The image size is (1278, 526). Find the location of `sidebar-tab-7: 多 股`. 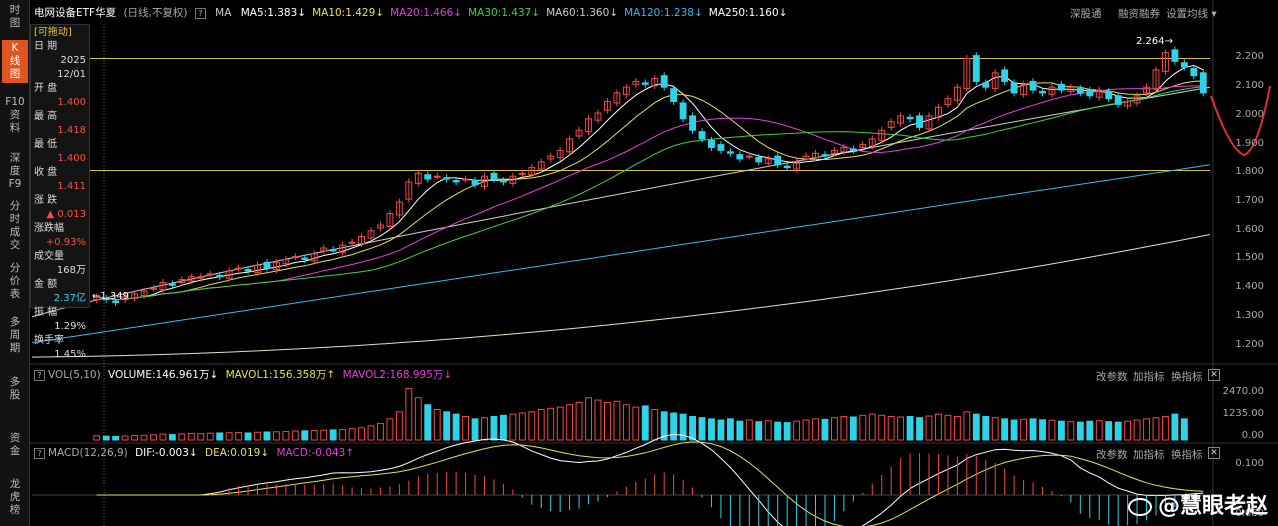

sidebar-tab-7: 多 股 is located at coordinates (15, 388).